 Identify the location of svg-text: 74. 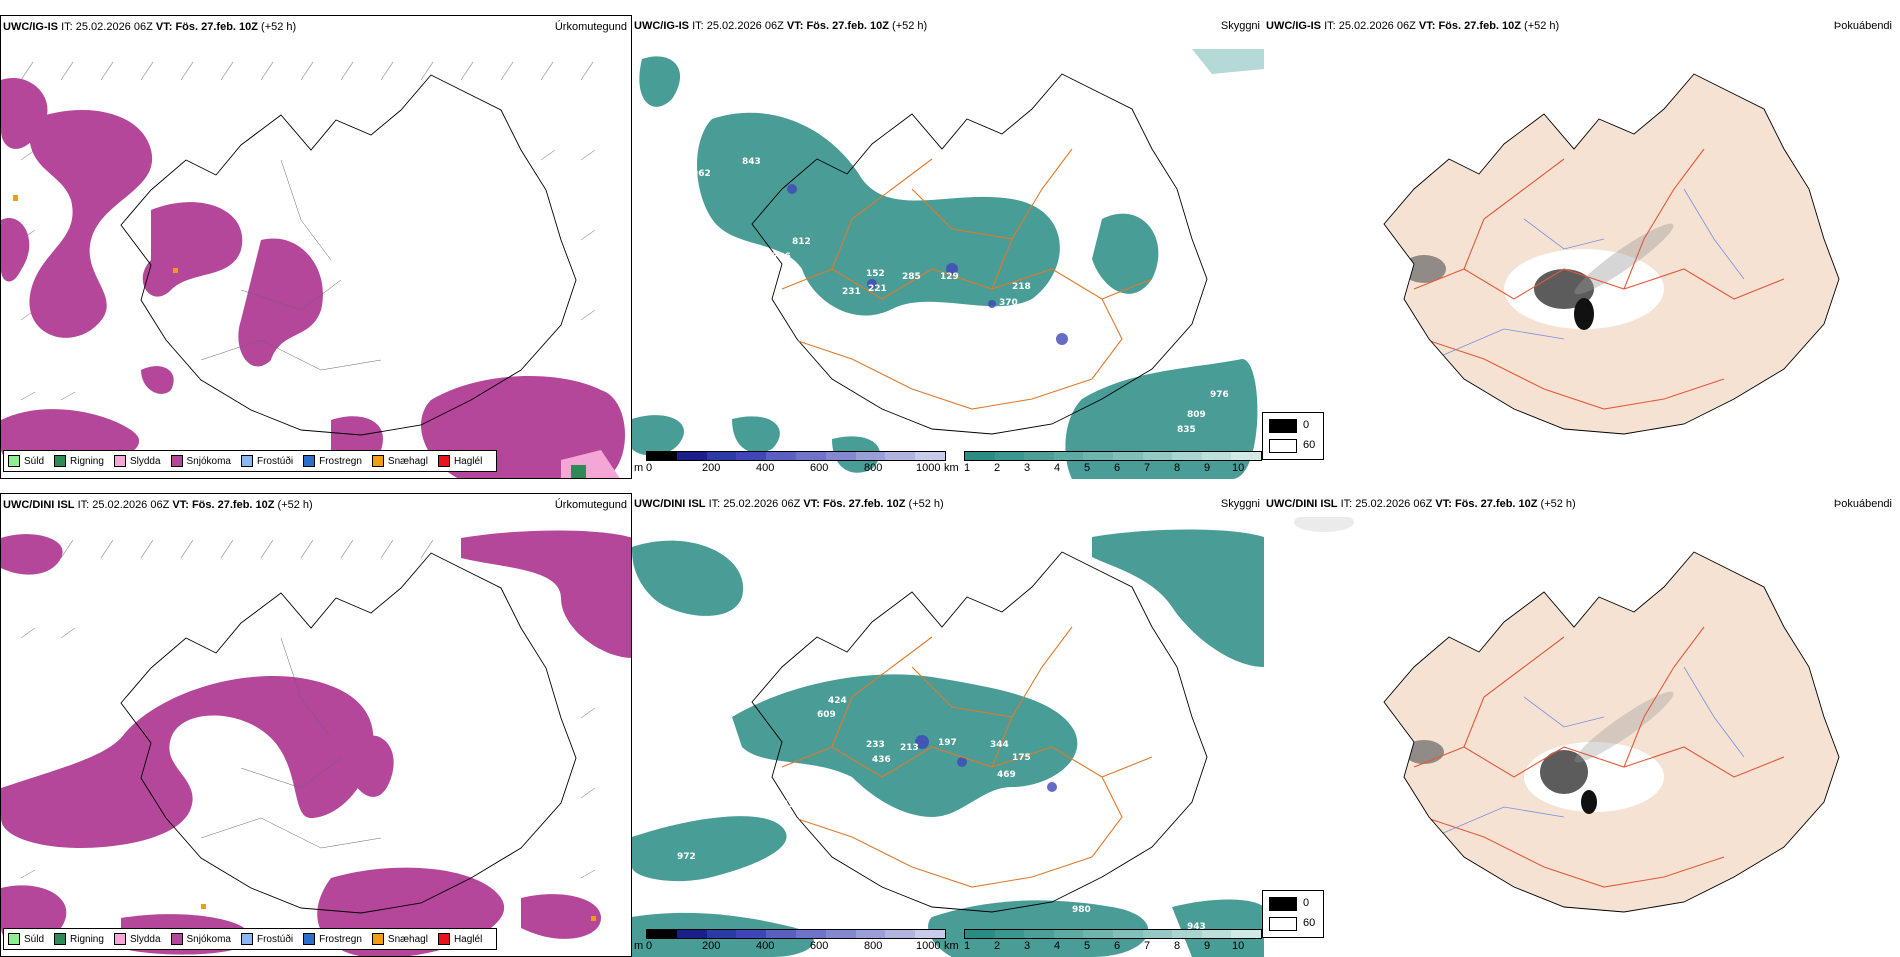
(918, 386).